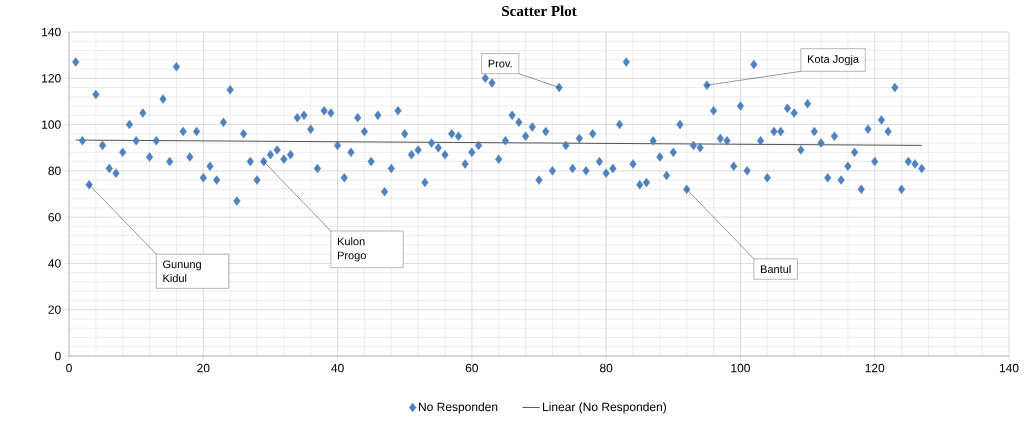 The image size is (1035, 445). What do you see at coordinates (539, 11) in the screenshot?
I see `chart-title: Scatter Plot` at bounding box center [539, 11].